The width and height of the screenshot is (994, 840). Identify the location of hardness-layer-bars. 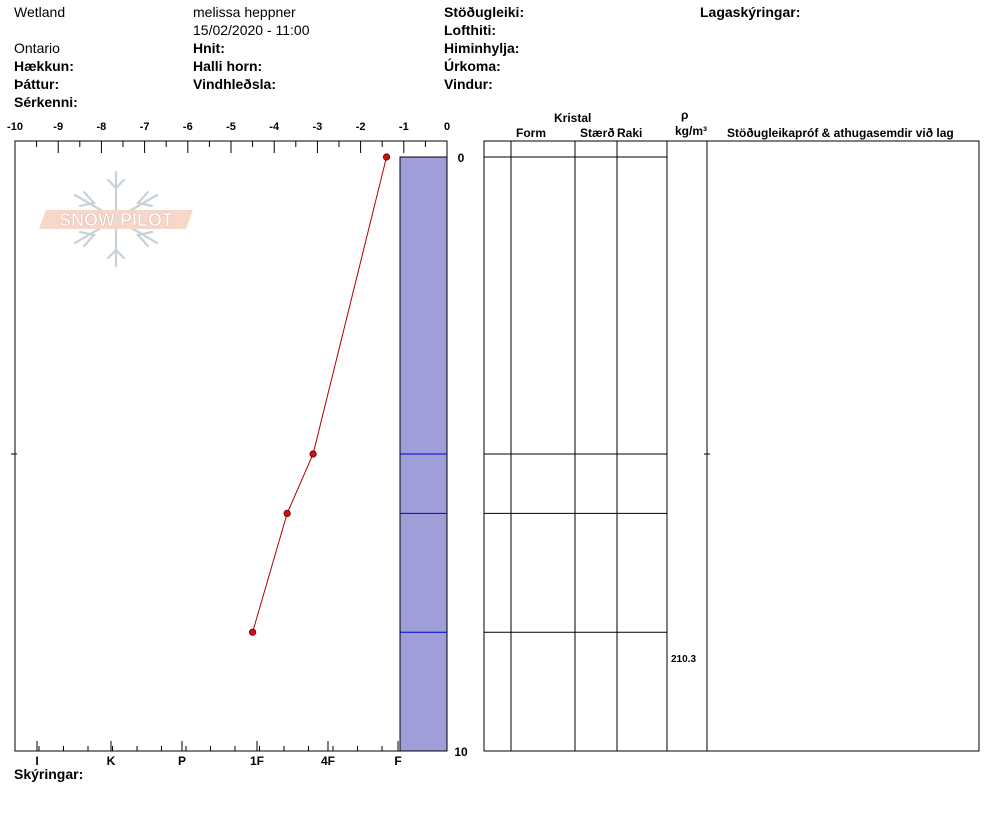
(423, 454).